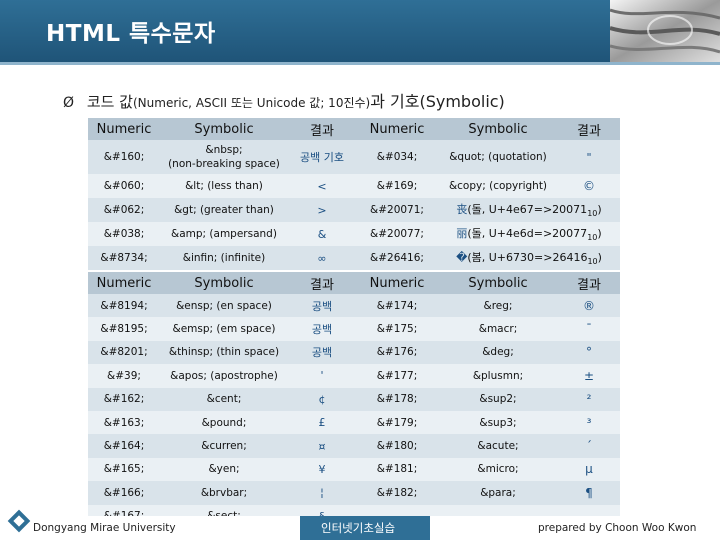 The height and width of the screenshot is (540, 720). What do you see at coordinates (224, 399) in the screenshot?
I see `symbolic-cell: &cent;` at bounding box center [224, 399].